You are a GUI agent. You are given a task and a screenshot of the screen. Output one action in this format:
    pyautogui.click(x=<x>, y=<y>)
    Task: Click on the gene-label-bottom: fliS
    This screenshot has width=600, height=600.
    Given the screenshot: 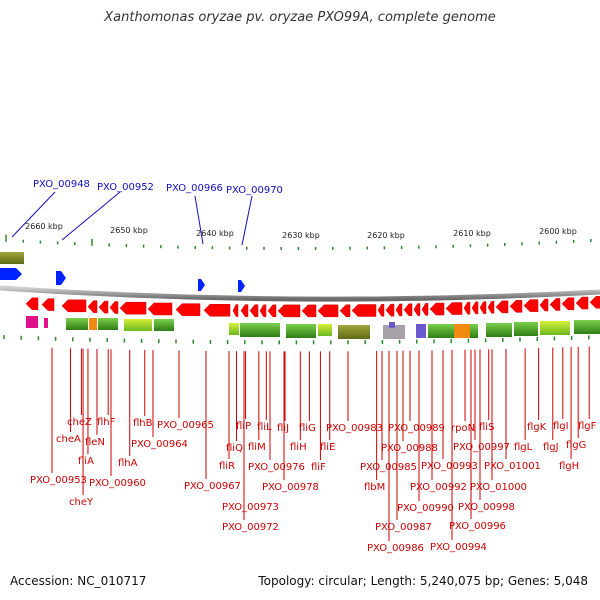 What is the action you would take?
    pyautogui.click(x=486, y=427)
    